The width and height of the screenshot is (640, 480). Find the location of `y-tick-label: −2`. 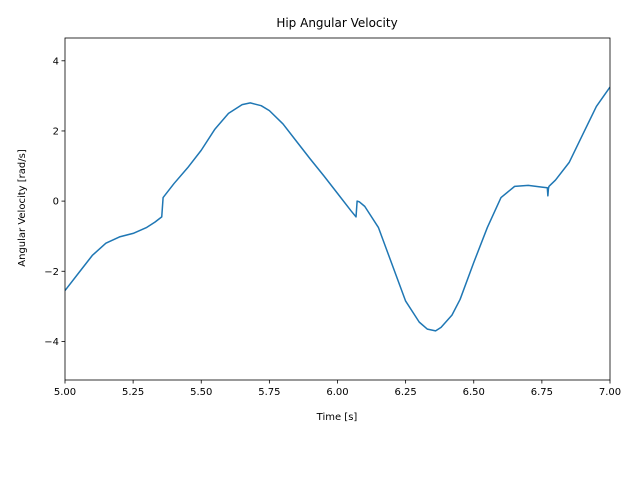

y-tick-label: −2 is located at coordinates (51, 272).